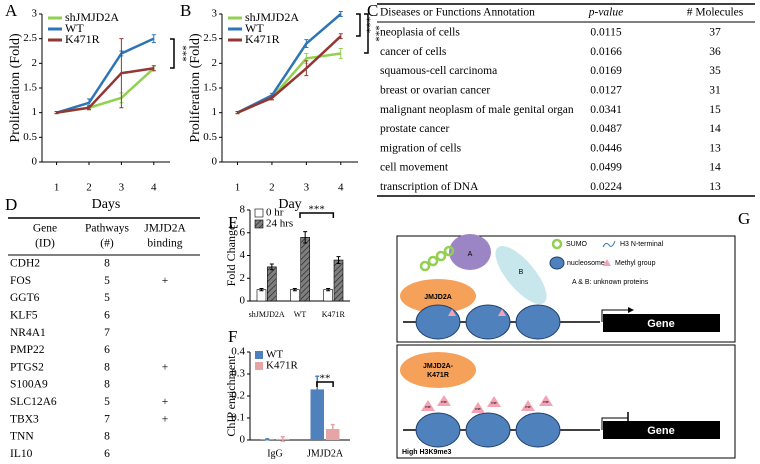 Image resolution: width=760 pixels, height=464 pixels. I want to click on y-axis-label: ChIP enrichment, so click(231, 396).